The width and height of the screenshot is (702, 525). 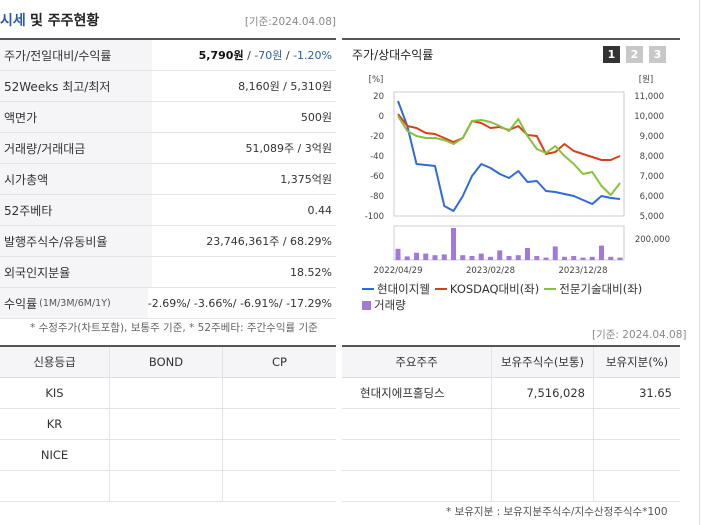 I want to click on x-tick-label: 2022/04/29, so click(x=398, y=271).